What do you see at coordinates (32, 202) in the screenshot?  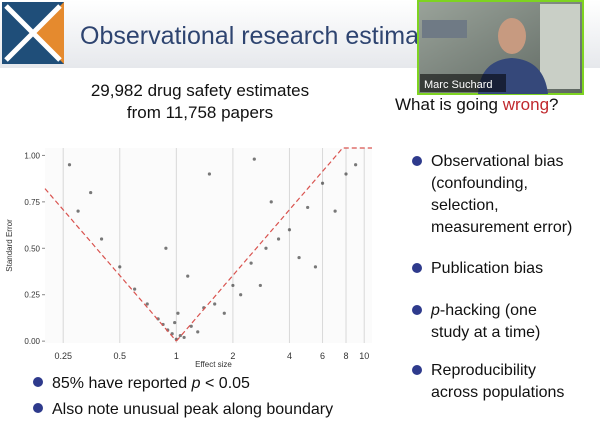 I see `y-tick-label: 0.75` at bounding box center [32, 202].